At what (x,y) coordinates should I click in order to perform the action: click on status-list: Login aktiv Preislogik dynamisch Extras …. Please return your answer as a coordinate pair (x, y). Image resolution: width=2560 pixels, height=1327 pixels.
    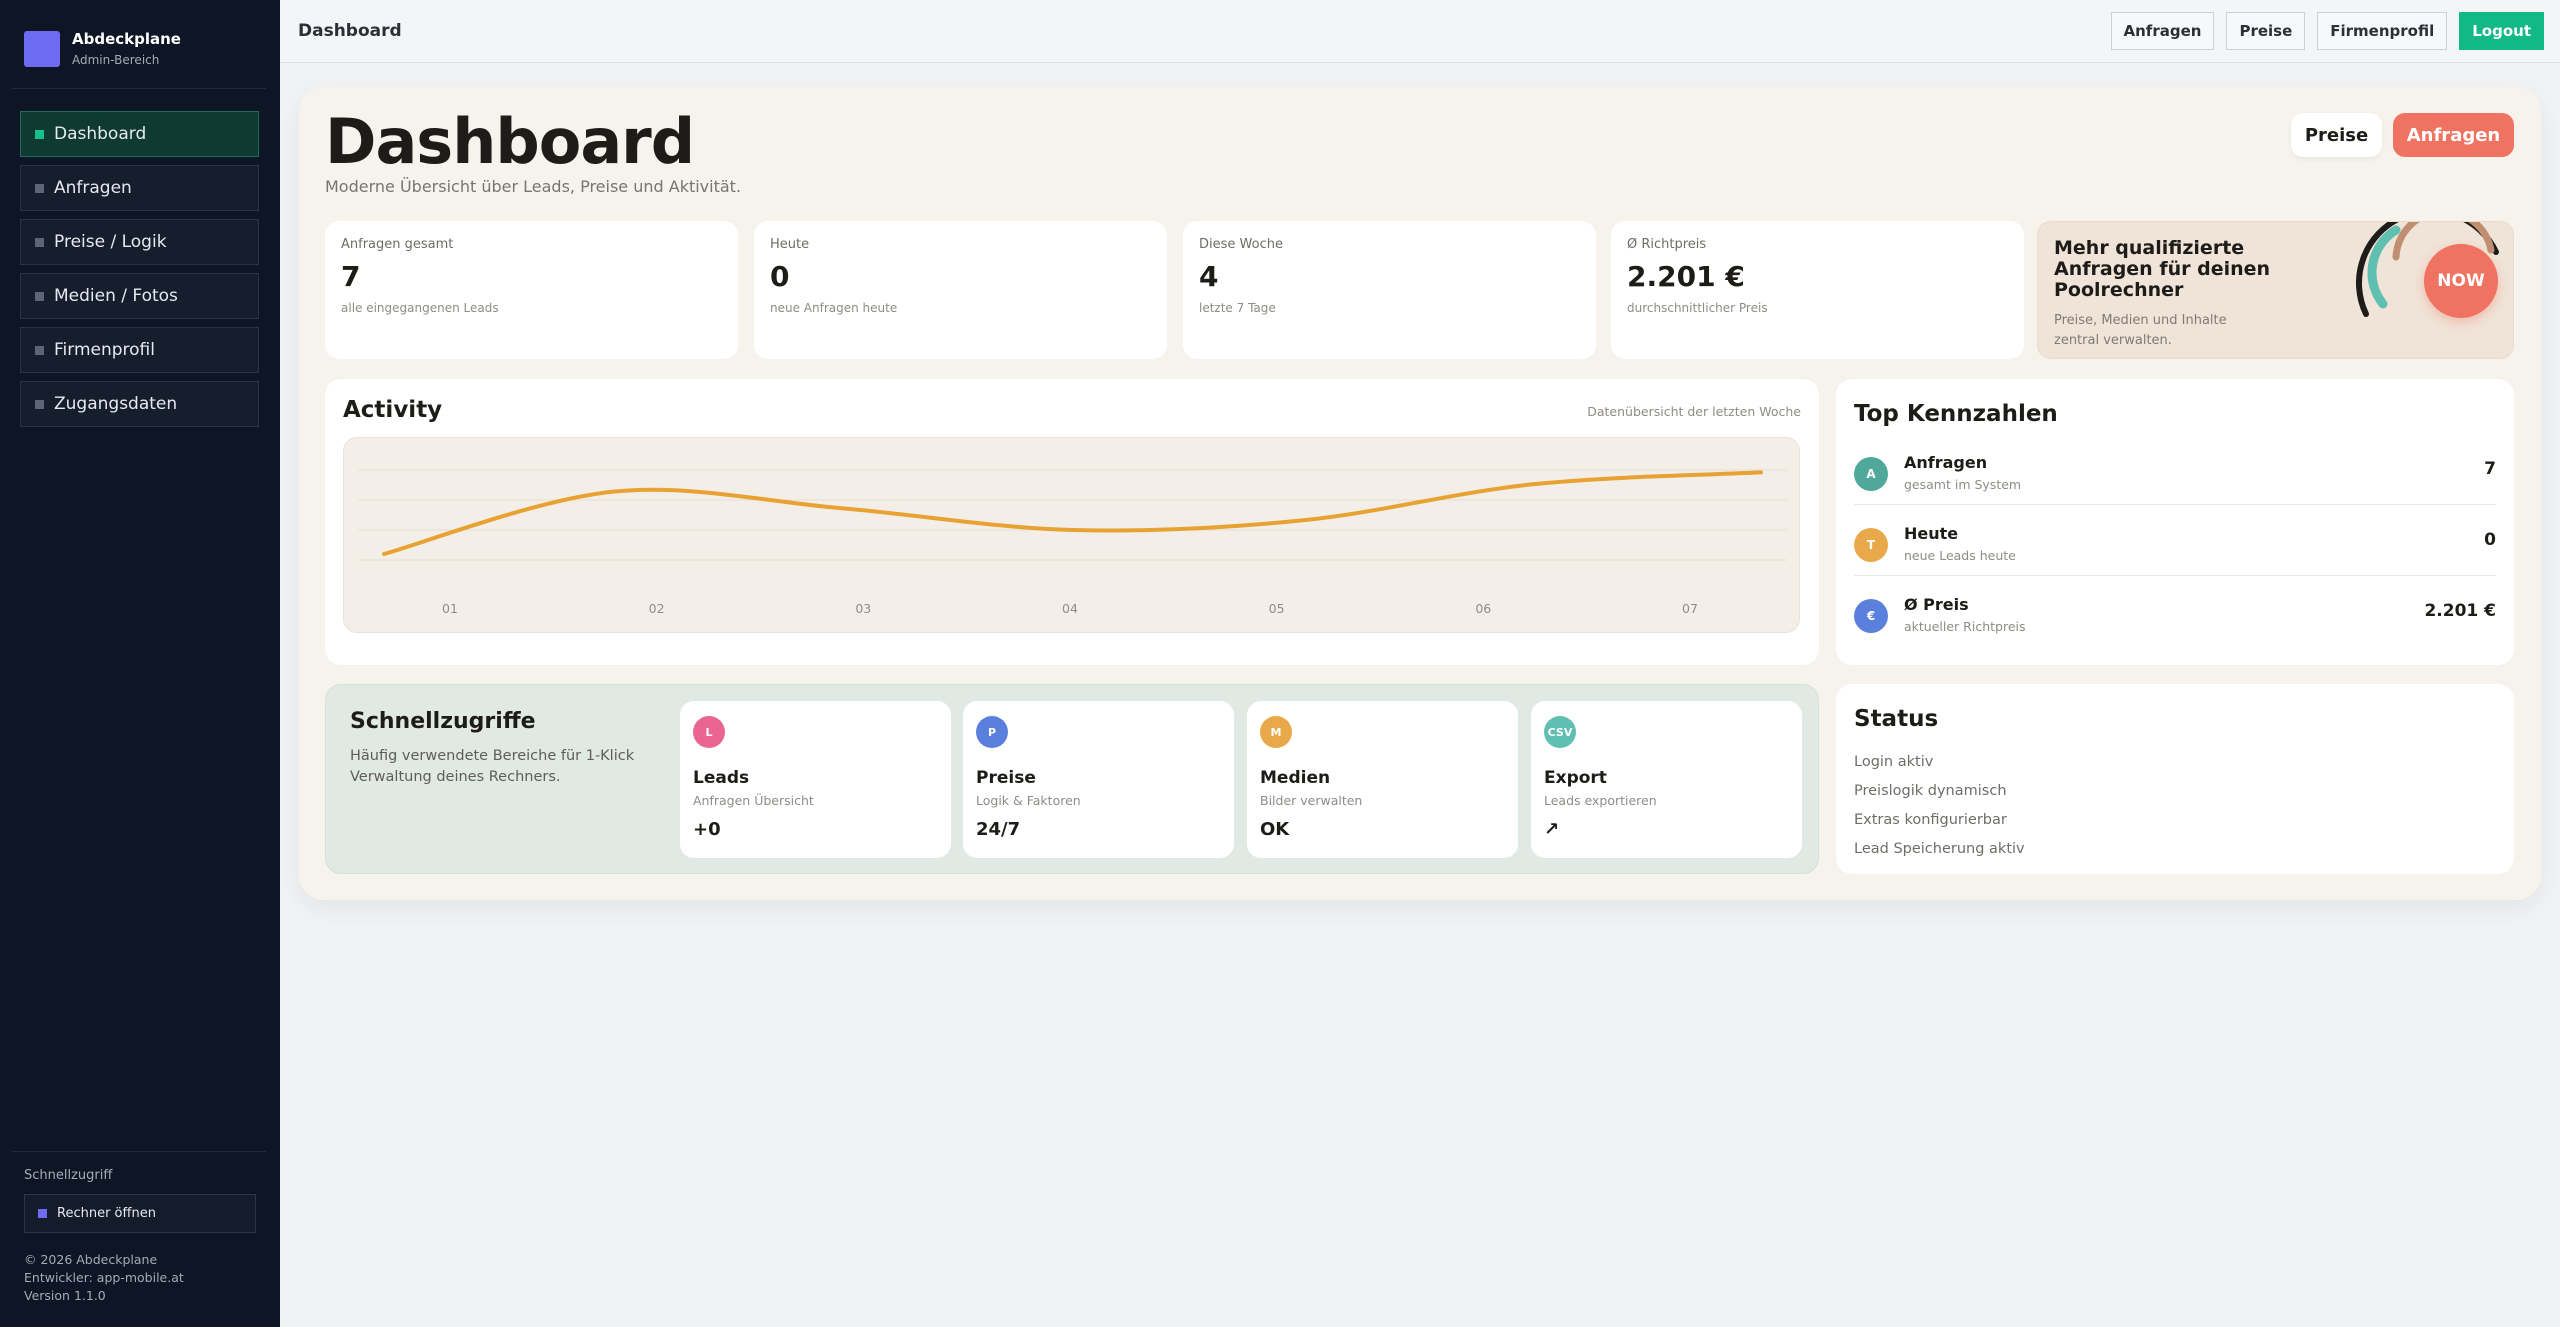
    Looking at the image, I should click on (1939, 806).